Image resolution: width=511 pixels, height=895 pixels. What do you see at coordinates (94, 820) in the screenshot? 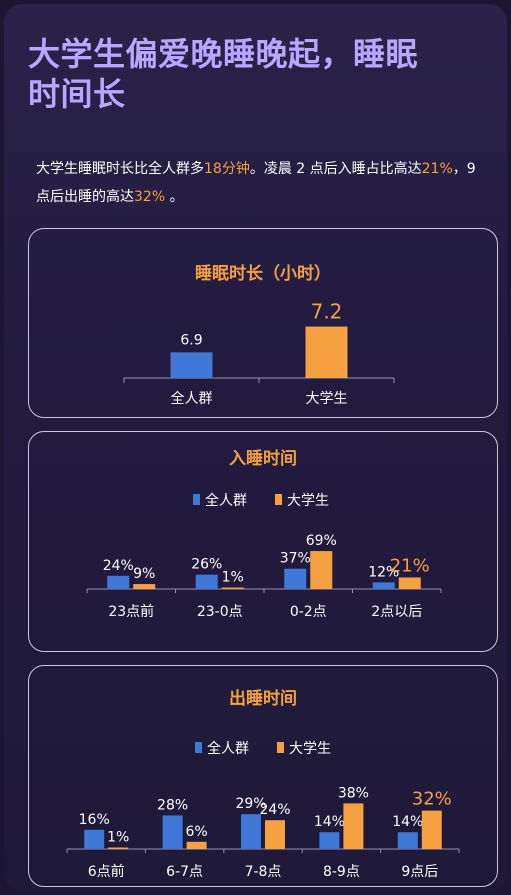
I see `data-label: 16%` at bounding box center [94, 820].